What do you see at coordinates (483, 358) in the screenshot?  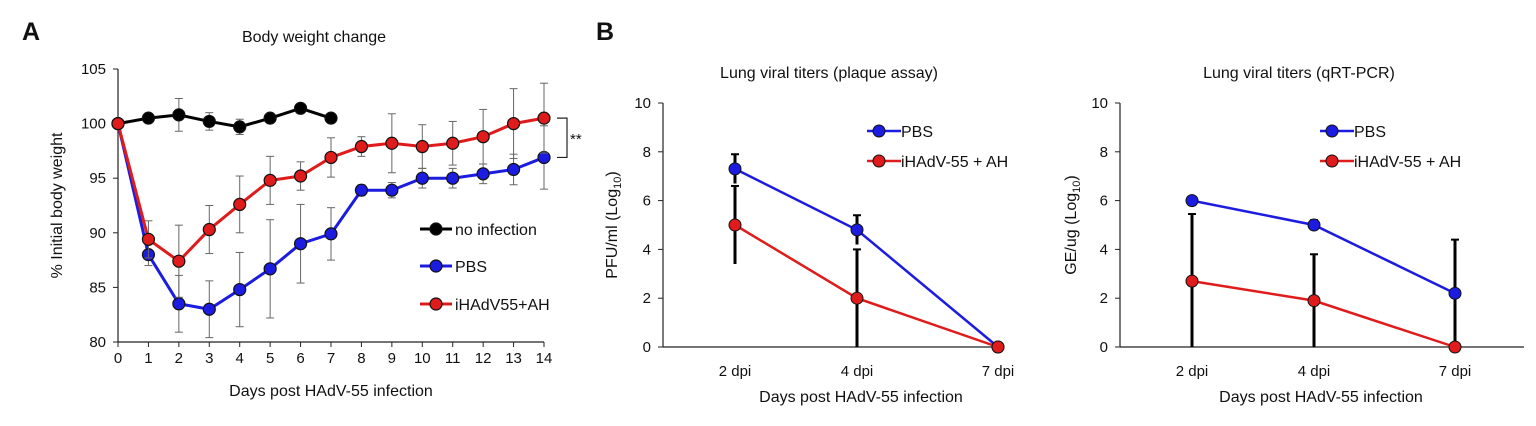 I see `x-tick-label: 12` at bounding box center [483, 358].